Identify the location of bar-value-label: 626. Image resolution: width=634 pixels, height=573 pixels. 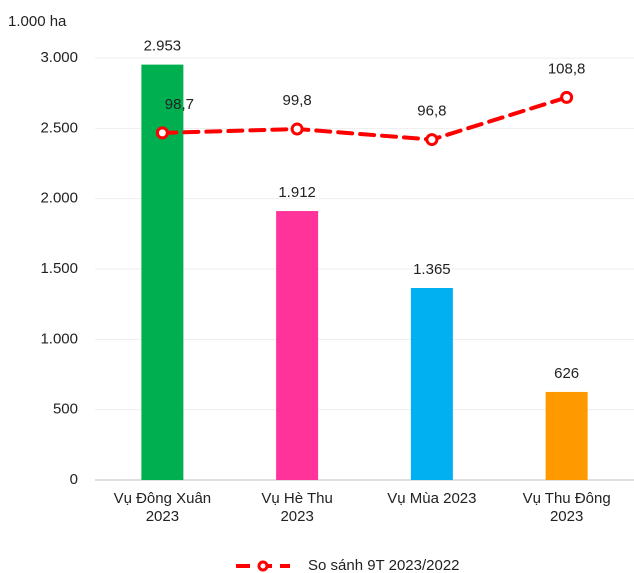
(566, 373).